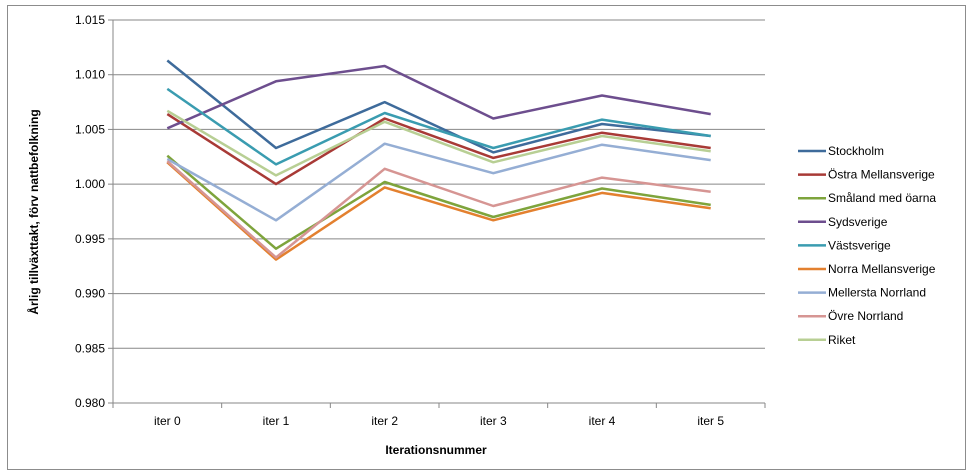  Describe the element at coordinates (90, 403) in the screenshot. I see `y-tick-label: 0.980` at that location.